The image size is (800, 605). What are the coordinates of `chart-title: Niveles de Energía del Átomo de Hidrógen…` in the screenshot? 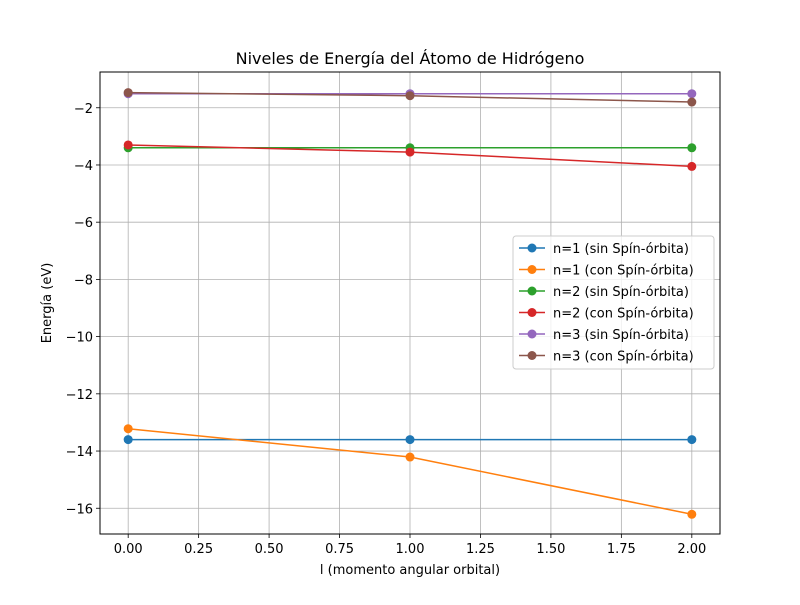 It's located at (410, 58).